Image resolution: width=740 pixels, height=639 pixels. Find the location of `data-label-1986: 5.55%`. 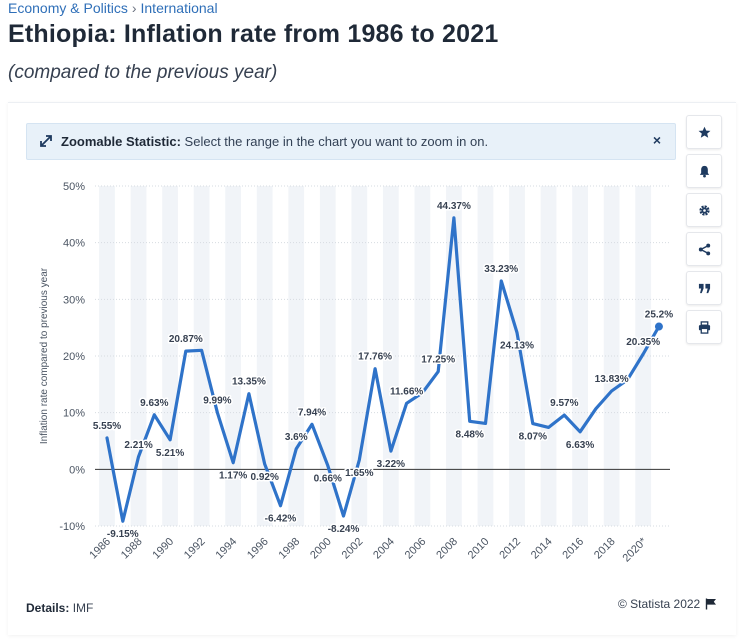

data-label-1986: 5.55% is located at coordinates (107, 426).